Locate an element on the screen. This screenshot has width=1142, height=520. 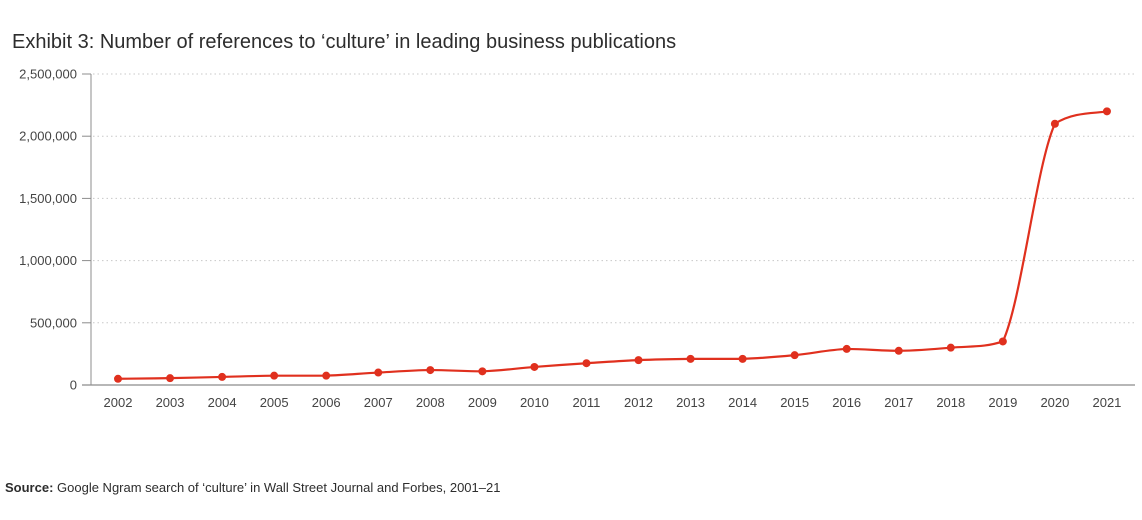
data-point-2014 is located at coordinates (742, 358).